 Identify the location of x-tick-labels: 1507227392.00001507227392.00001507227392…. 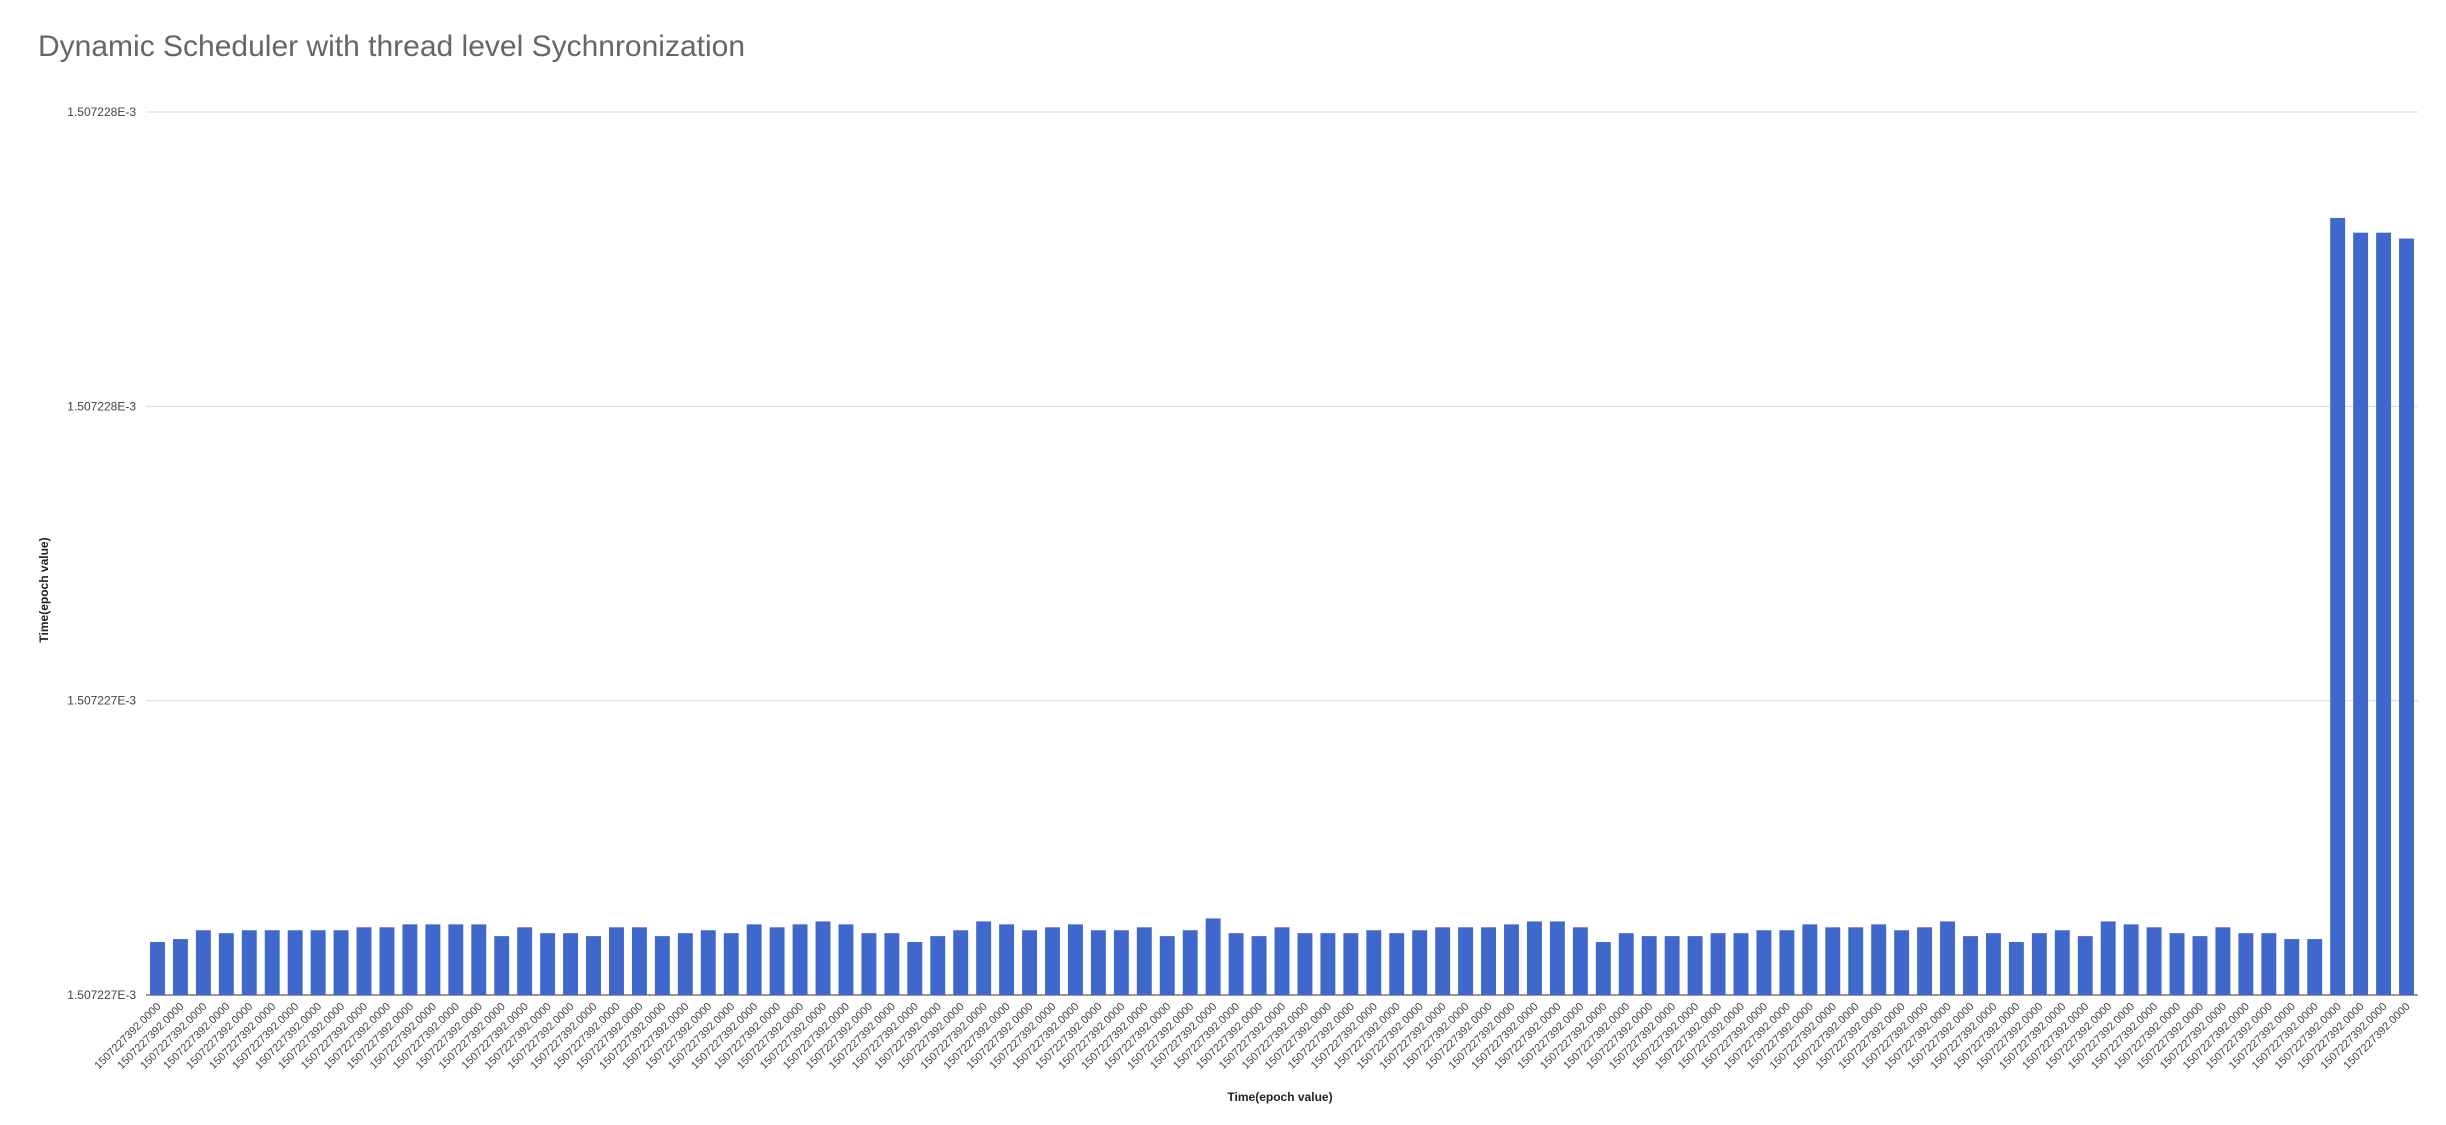
(1252, 1036).